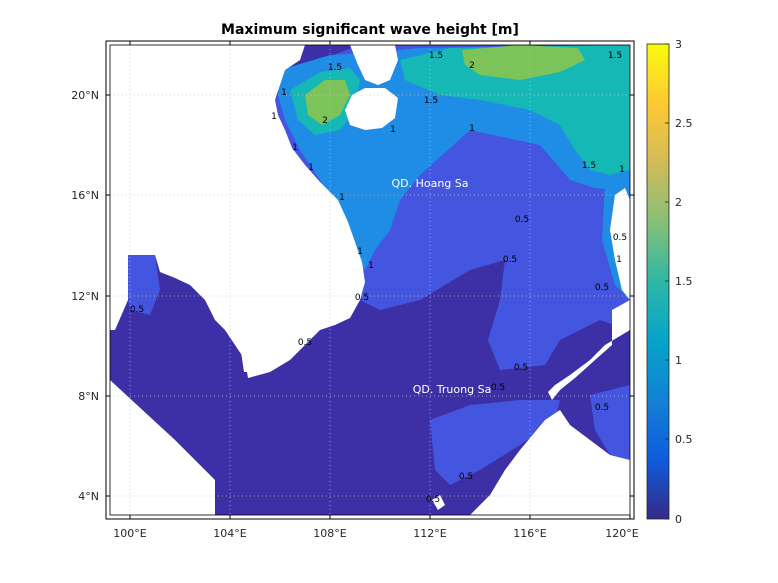  Describe the element at coordinates (452, 389) in the screenshot. I see `place-label-truong-sa: QD. Truong Sa` at that location.